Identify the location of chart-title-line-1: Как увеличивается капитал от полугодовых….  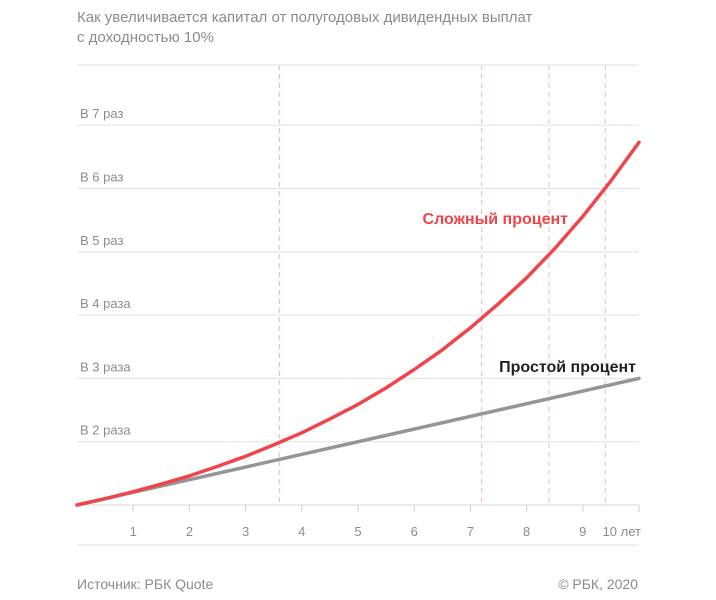
(305, 17).